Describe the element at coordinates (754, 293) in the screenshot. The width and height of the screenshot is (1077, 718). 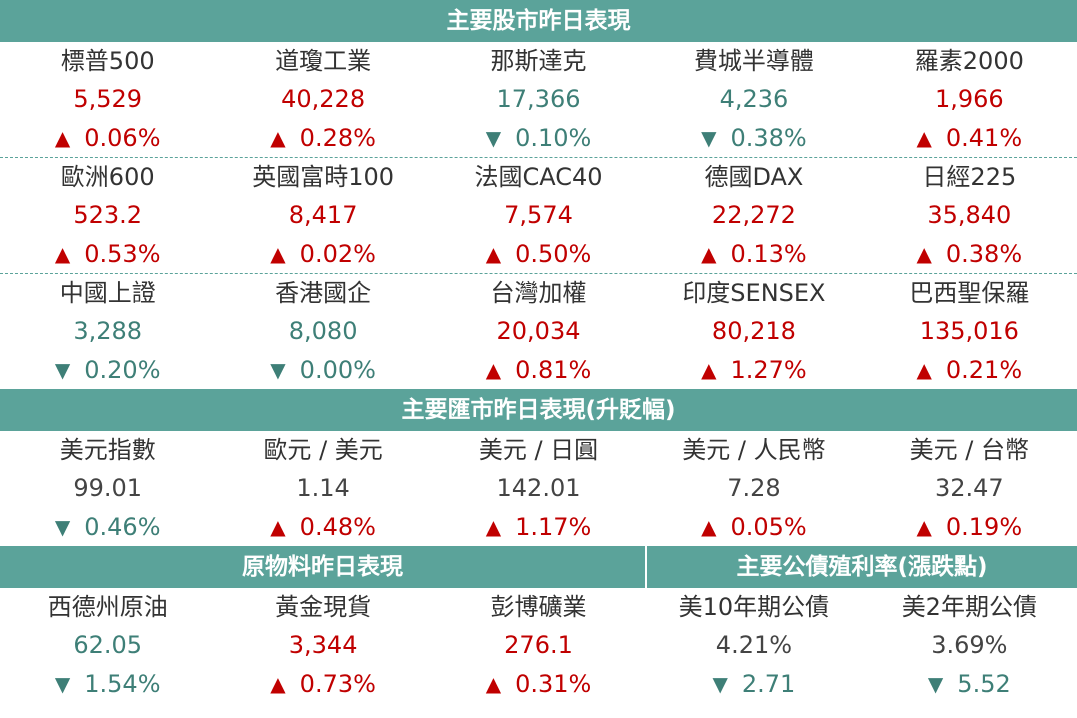
I see `stock-name: 印度SENSEX` at that location.